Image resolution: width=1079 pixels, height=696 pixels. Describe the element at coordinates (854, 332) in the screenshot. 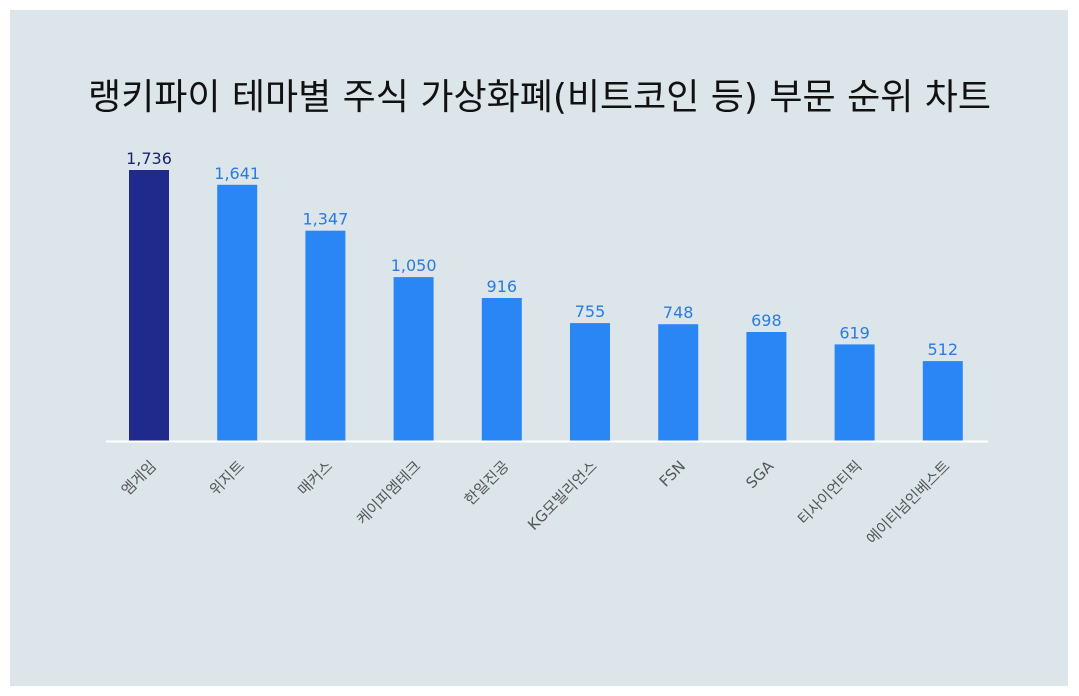

I see `value-label-9: 619` at that location.